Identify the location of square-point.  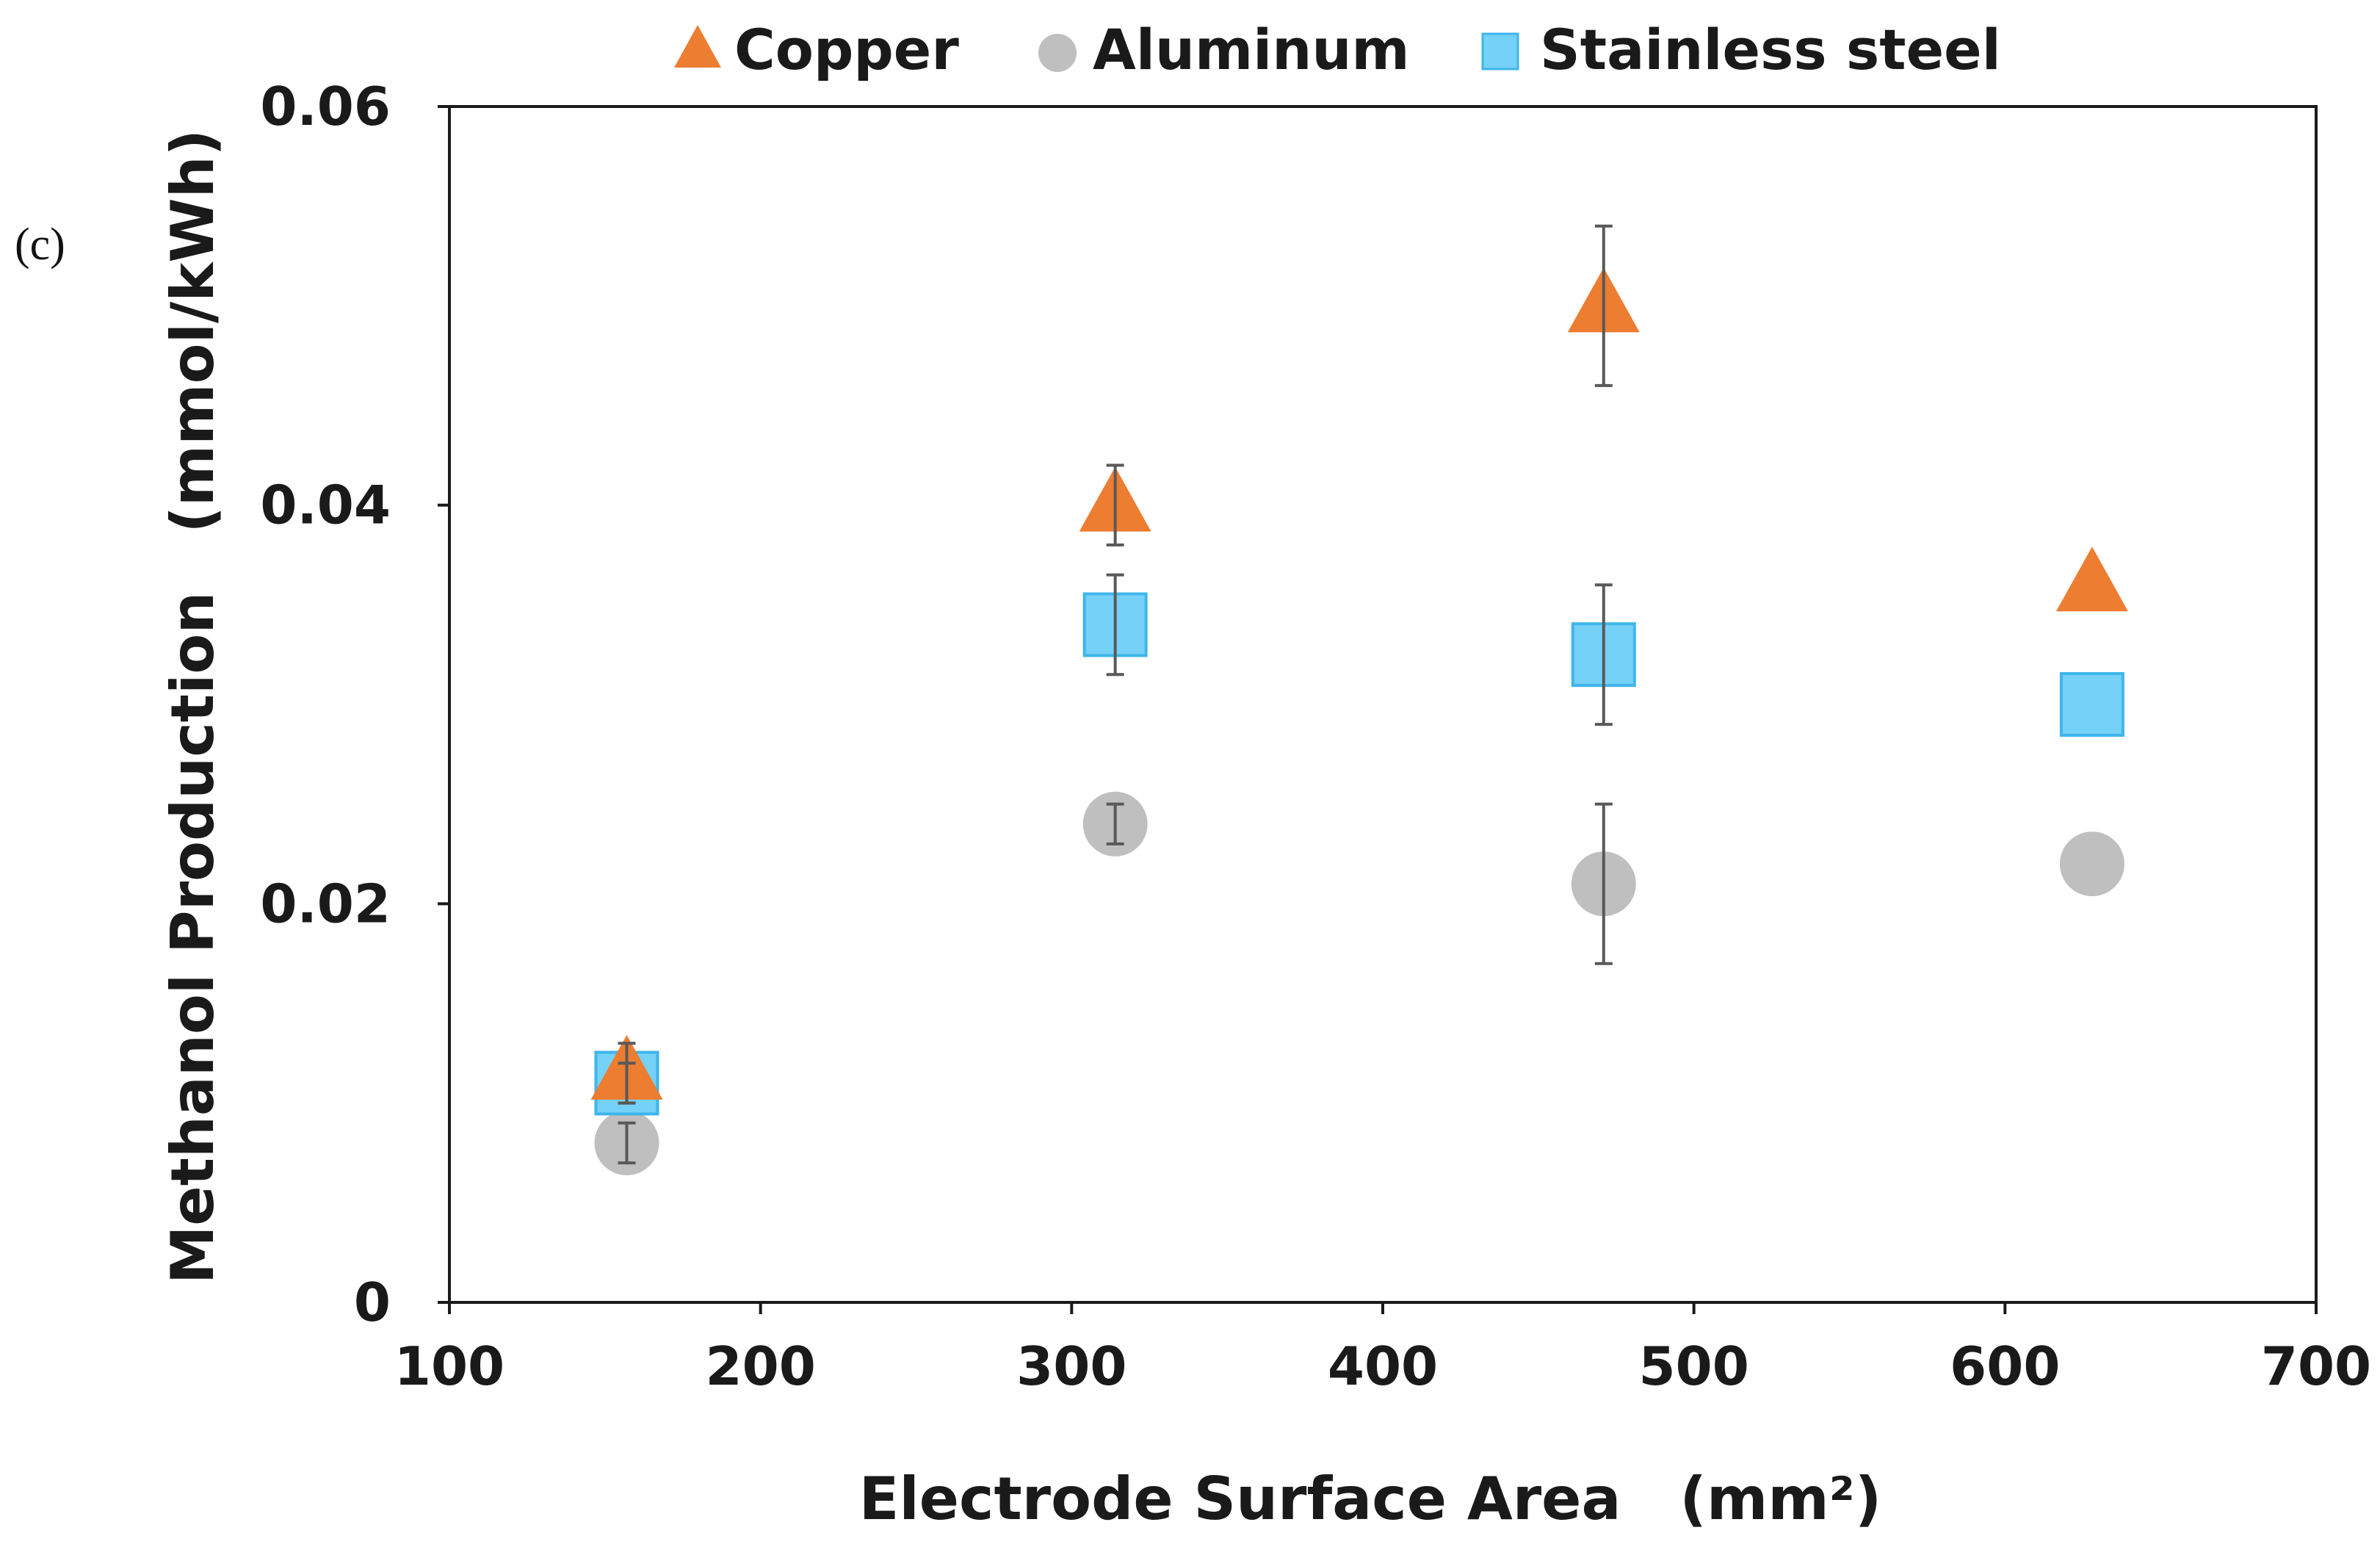
(2091, 705).